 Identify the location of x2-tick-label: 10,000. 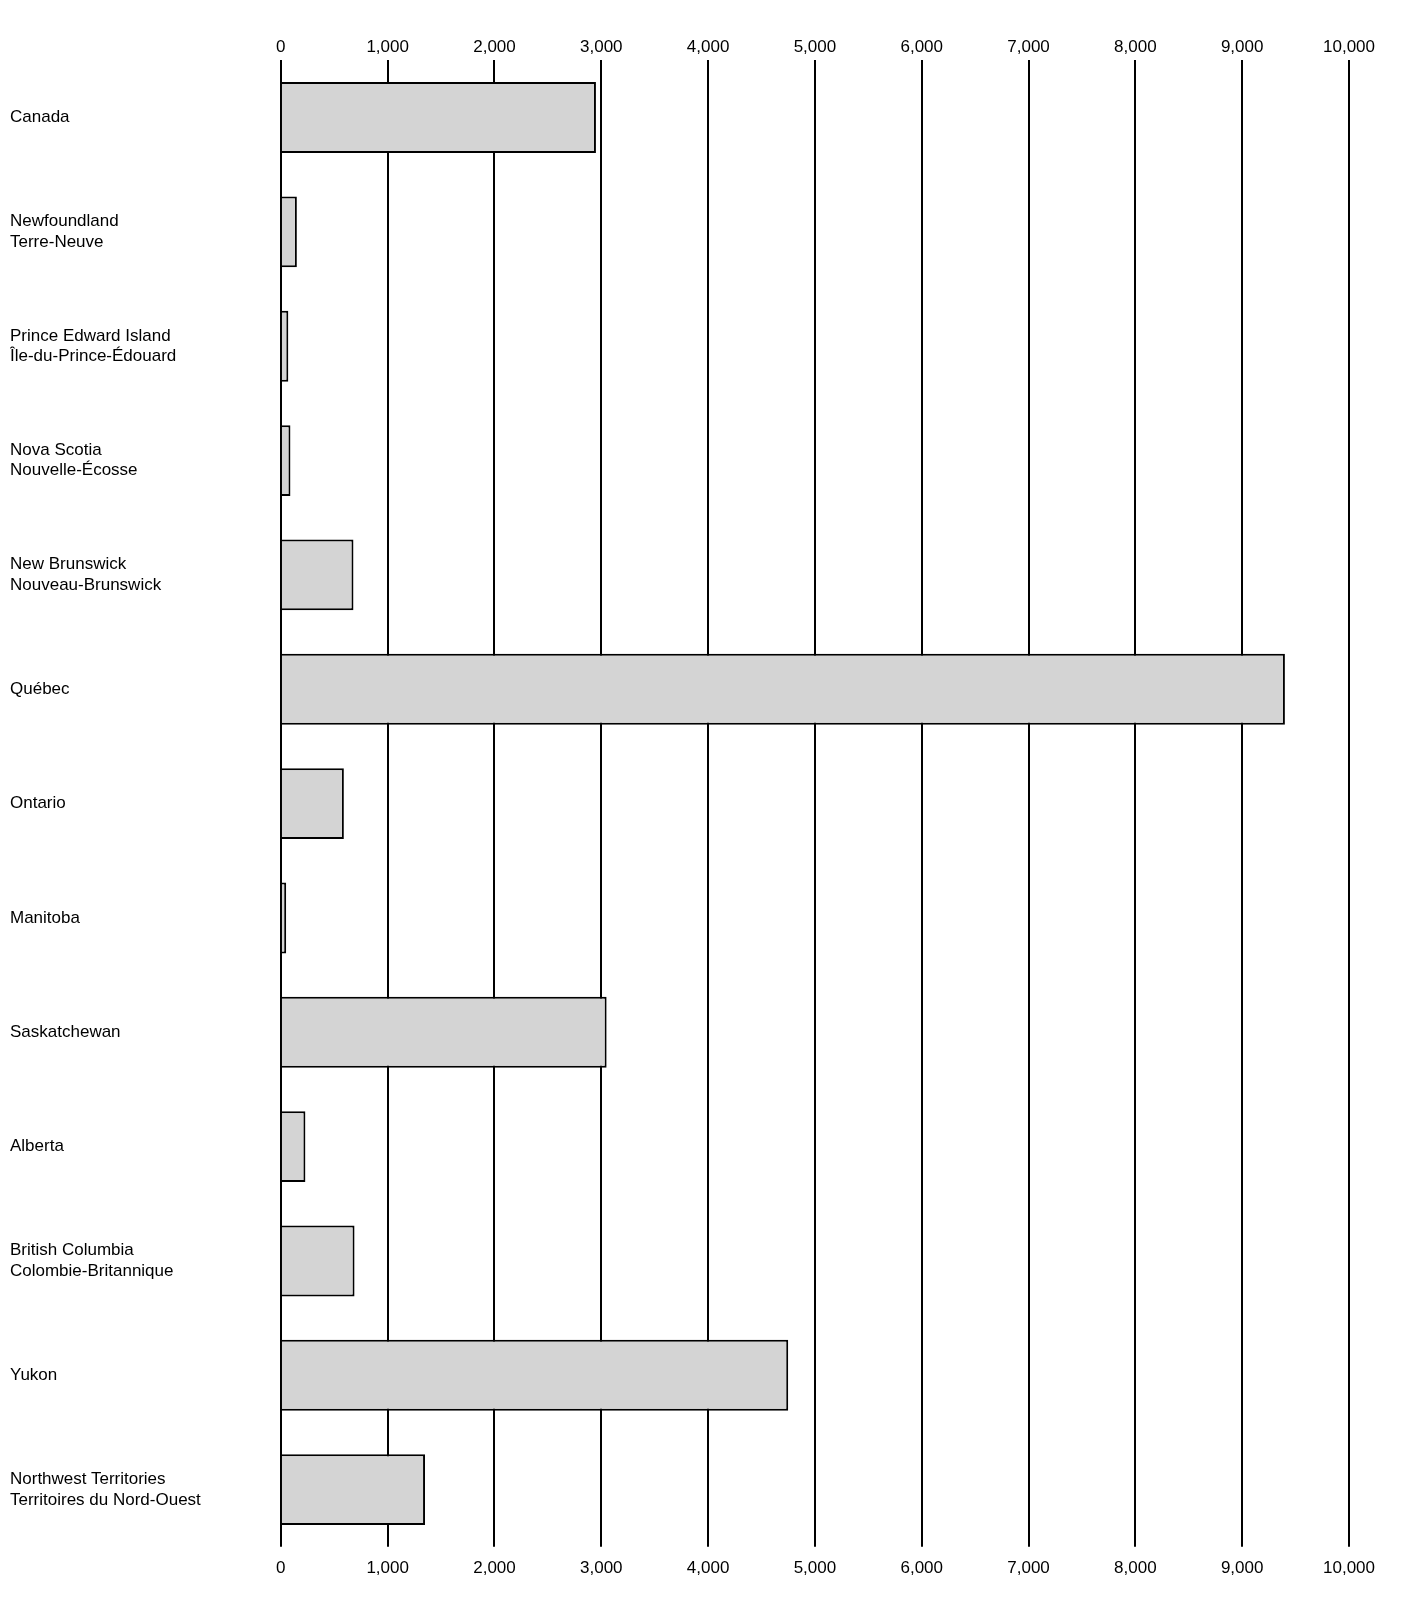
(1349, 1567).